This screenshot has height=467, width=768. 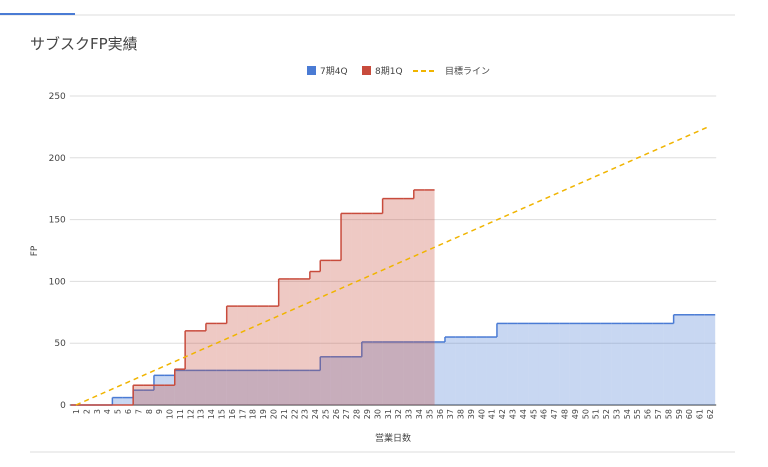 What do you see at coordinates (118, 411) in the screenshot?
I see `x-tick-label: 5` at bounding box center [118, 411].